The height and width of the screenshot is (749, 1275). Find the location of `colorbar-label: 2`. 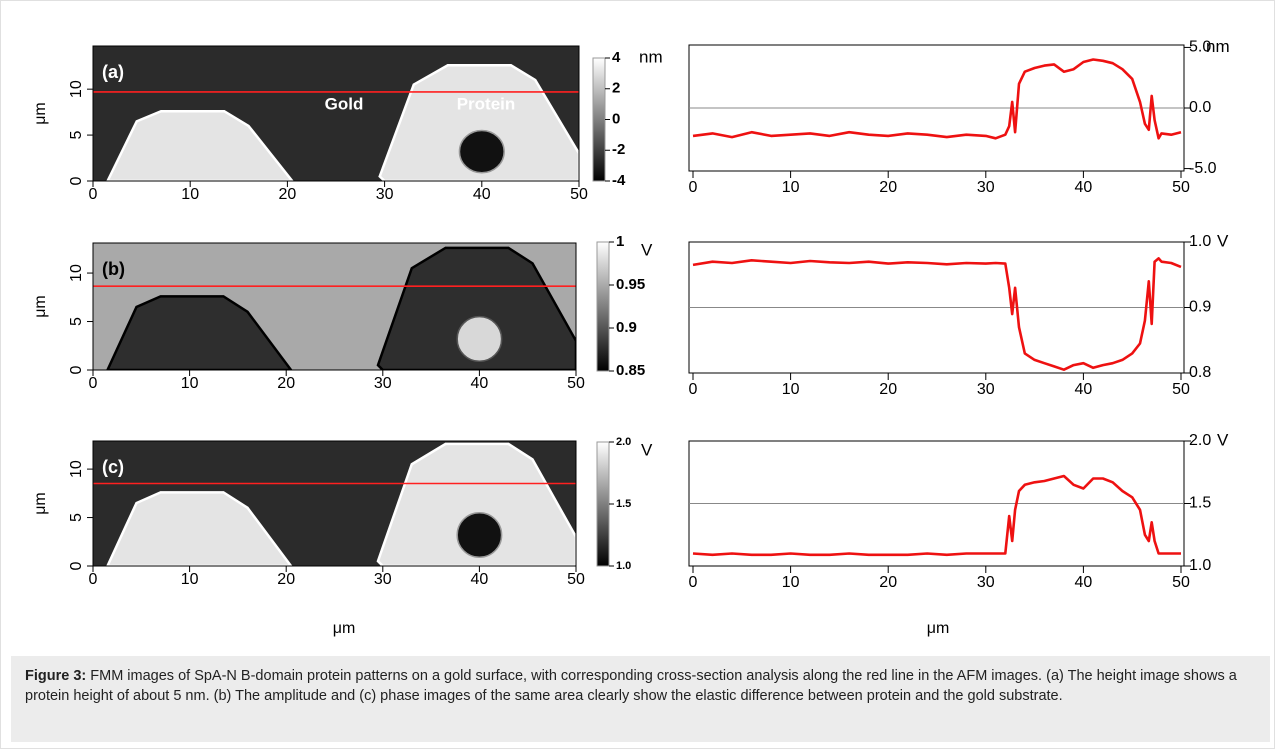

colorbar-label: 2 is located at coordinates (616, 88).